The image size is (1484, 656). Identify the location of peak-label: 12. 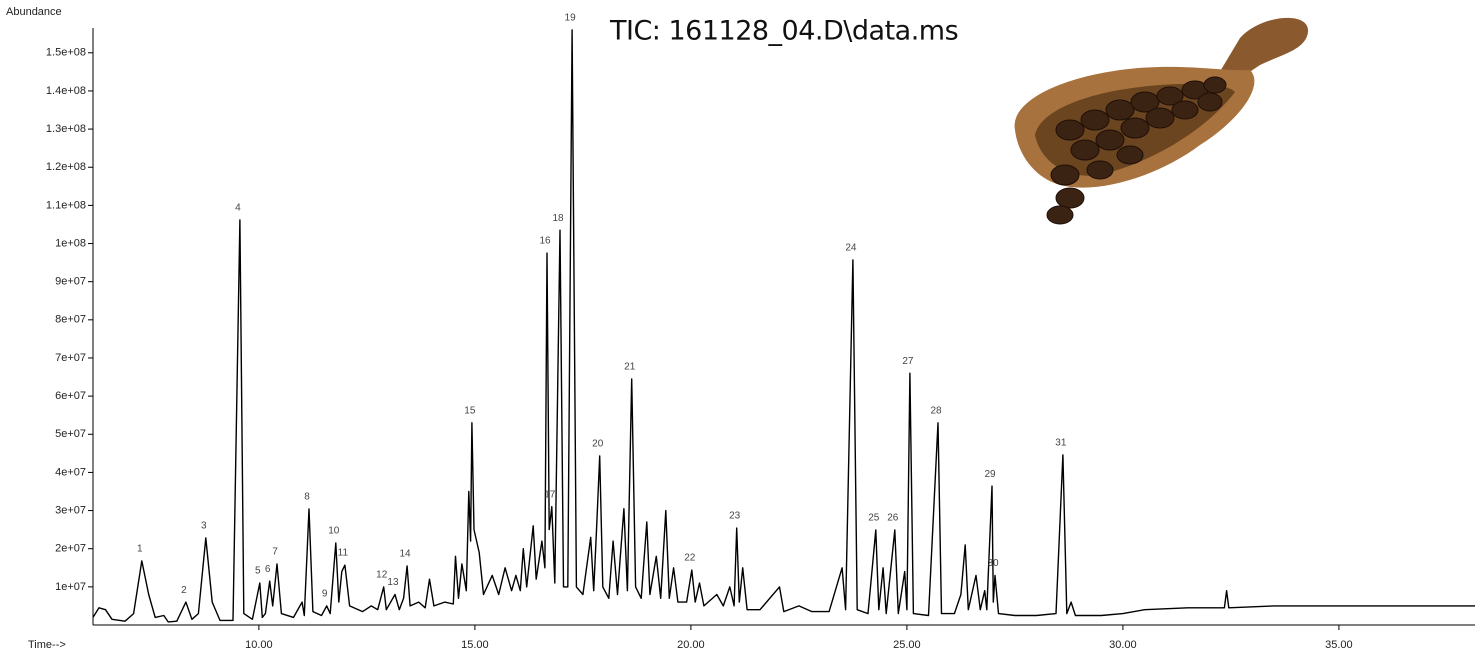
(382, 574).